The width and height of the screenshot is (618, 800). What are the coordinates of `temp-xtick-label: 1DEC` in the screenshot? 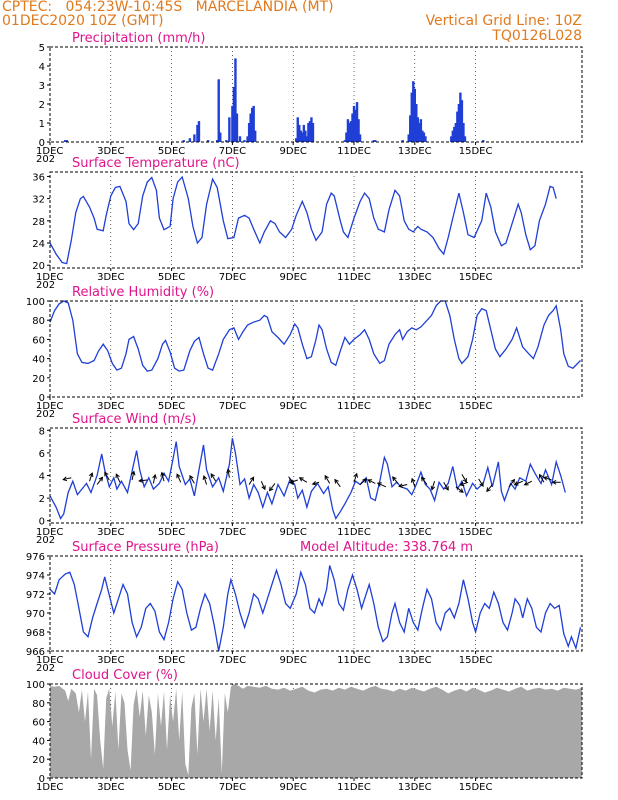 It's located at (49, 277).